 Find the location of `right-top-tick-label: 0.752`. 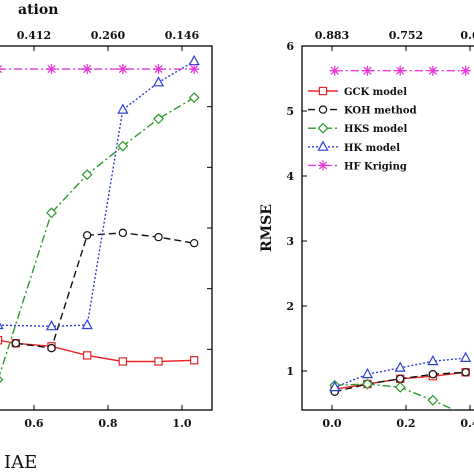

right-top-tick-label: 0.752 is located at coordinates (406, 35).